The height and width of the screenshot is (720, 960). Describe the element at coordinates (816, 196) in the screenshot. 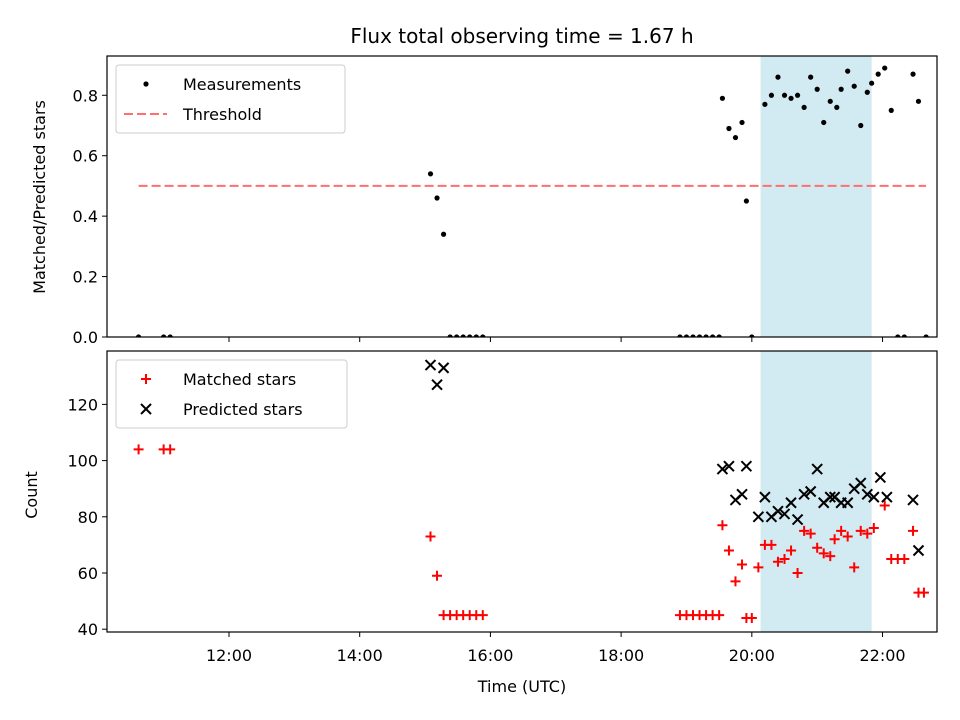

I see `observing-window-span` at that location.